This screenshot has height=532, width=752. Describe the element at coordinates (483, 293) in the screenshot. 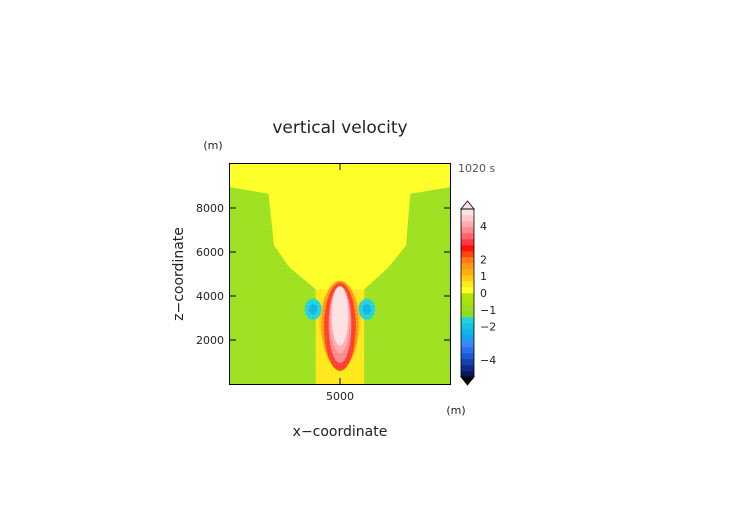

I see `colorbar-tick-label: 0` at that location.